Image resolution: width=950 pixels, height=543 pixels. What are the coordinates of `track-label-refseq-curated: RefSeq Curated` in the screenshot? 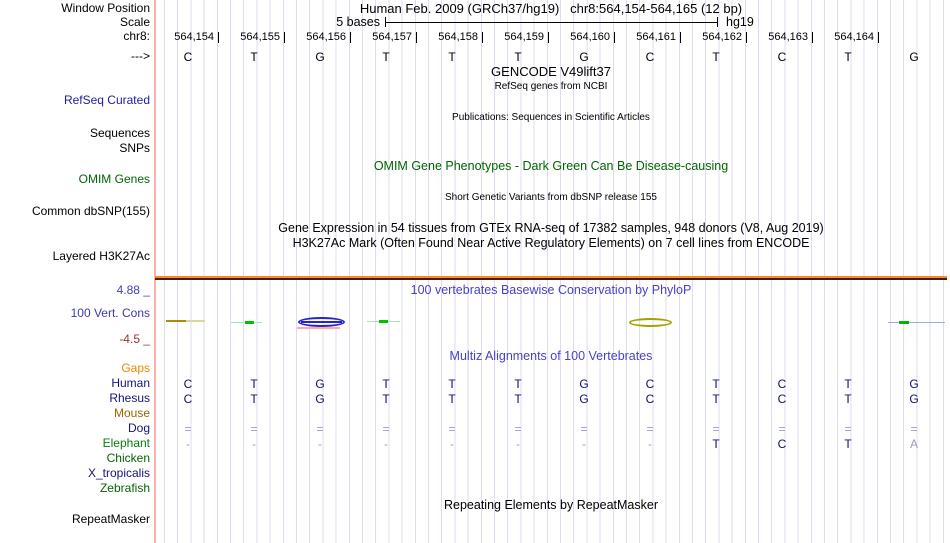 It's located at (106, 100).